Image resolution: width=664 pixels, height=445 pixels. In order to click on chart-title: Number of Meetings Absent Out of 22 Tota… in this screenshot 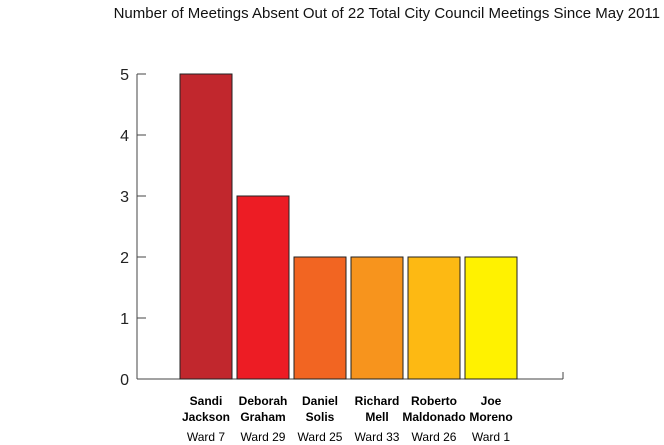, I will do `click(387, 13)`.